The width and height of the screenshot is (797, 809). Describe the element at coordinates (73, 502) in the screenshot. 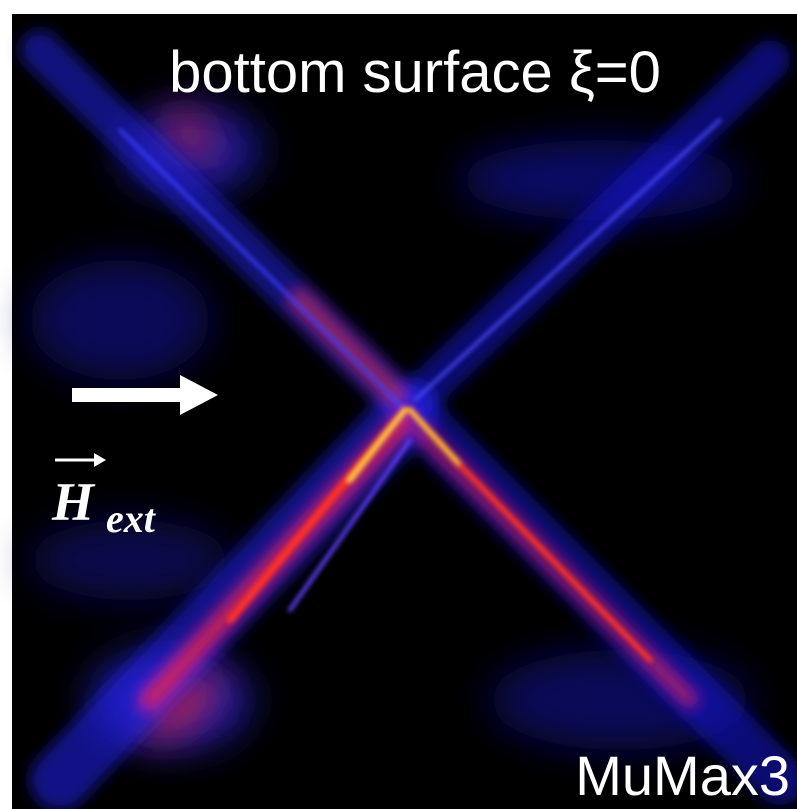

I see `field-symbol: H` at that location.